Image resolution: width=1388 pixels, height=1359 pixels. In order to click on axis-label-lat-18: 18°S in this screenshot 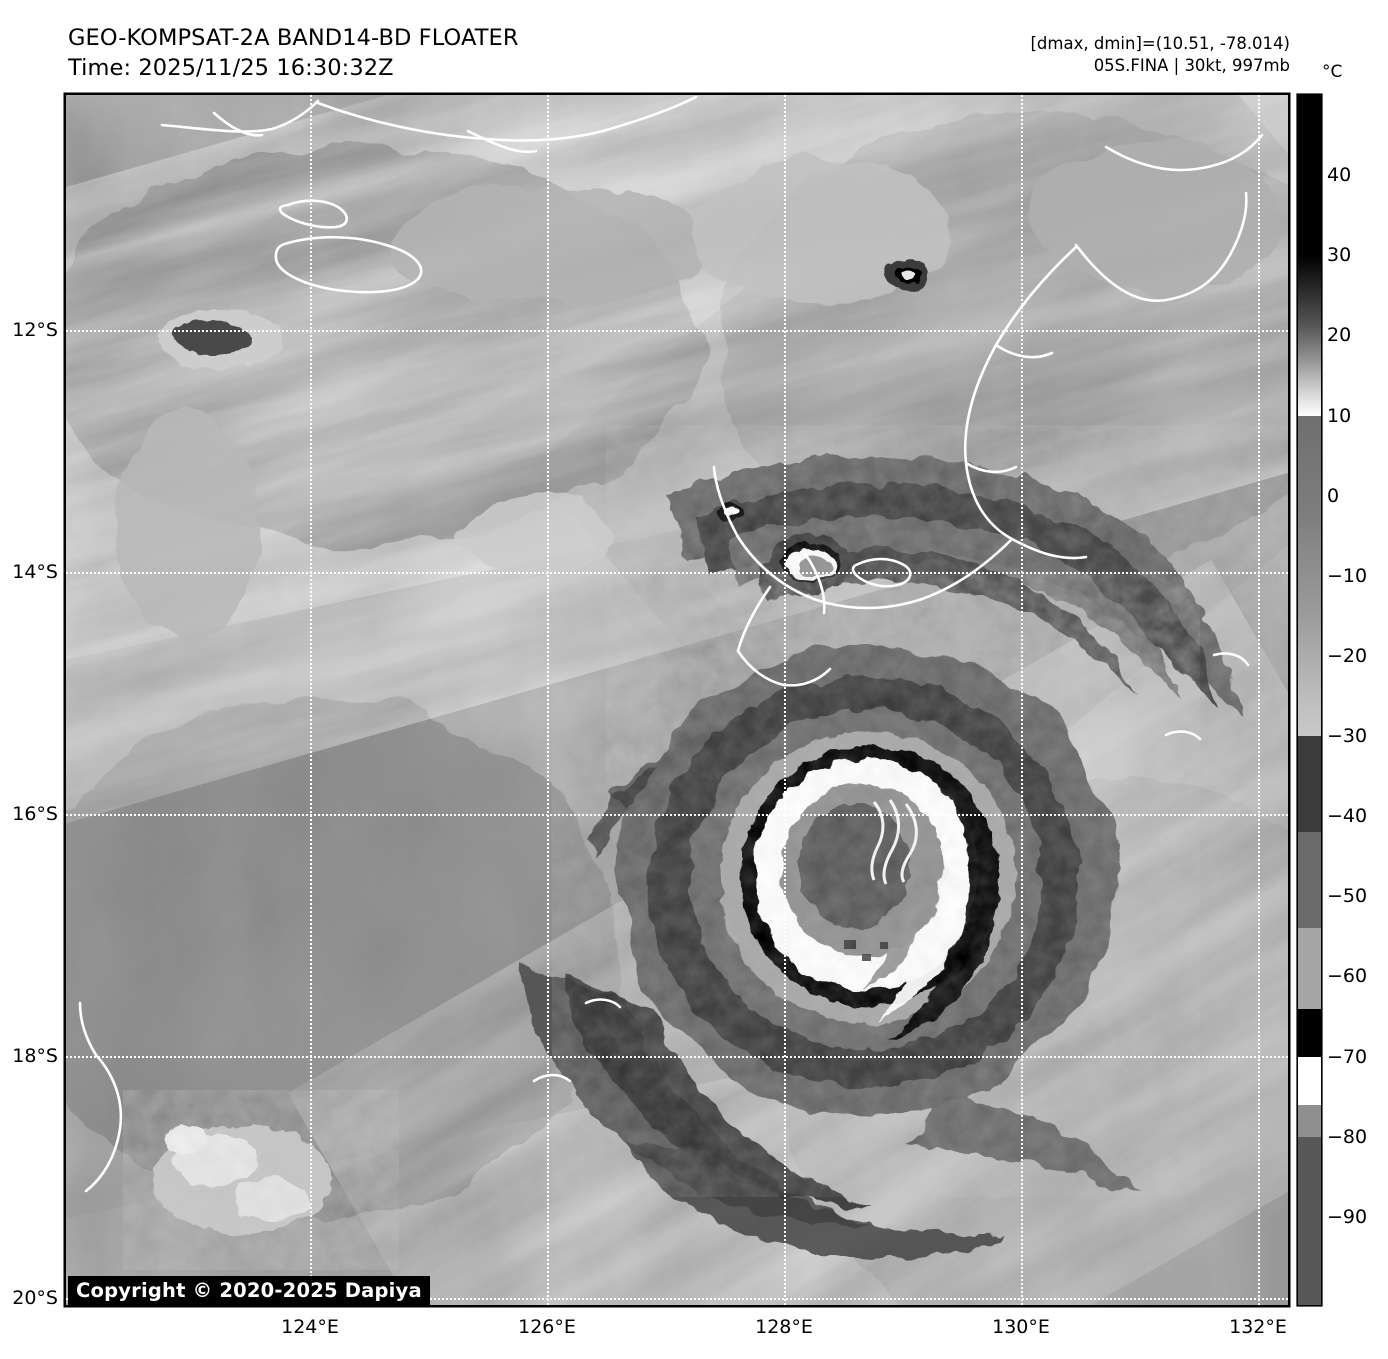, I will do `click(35, 1056)`.